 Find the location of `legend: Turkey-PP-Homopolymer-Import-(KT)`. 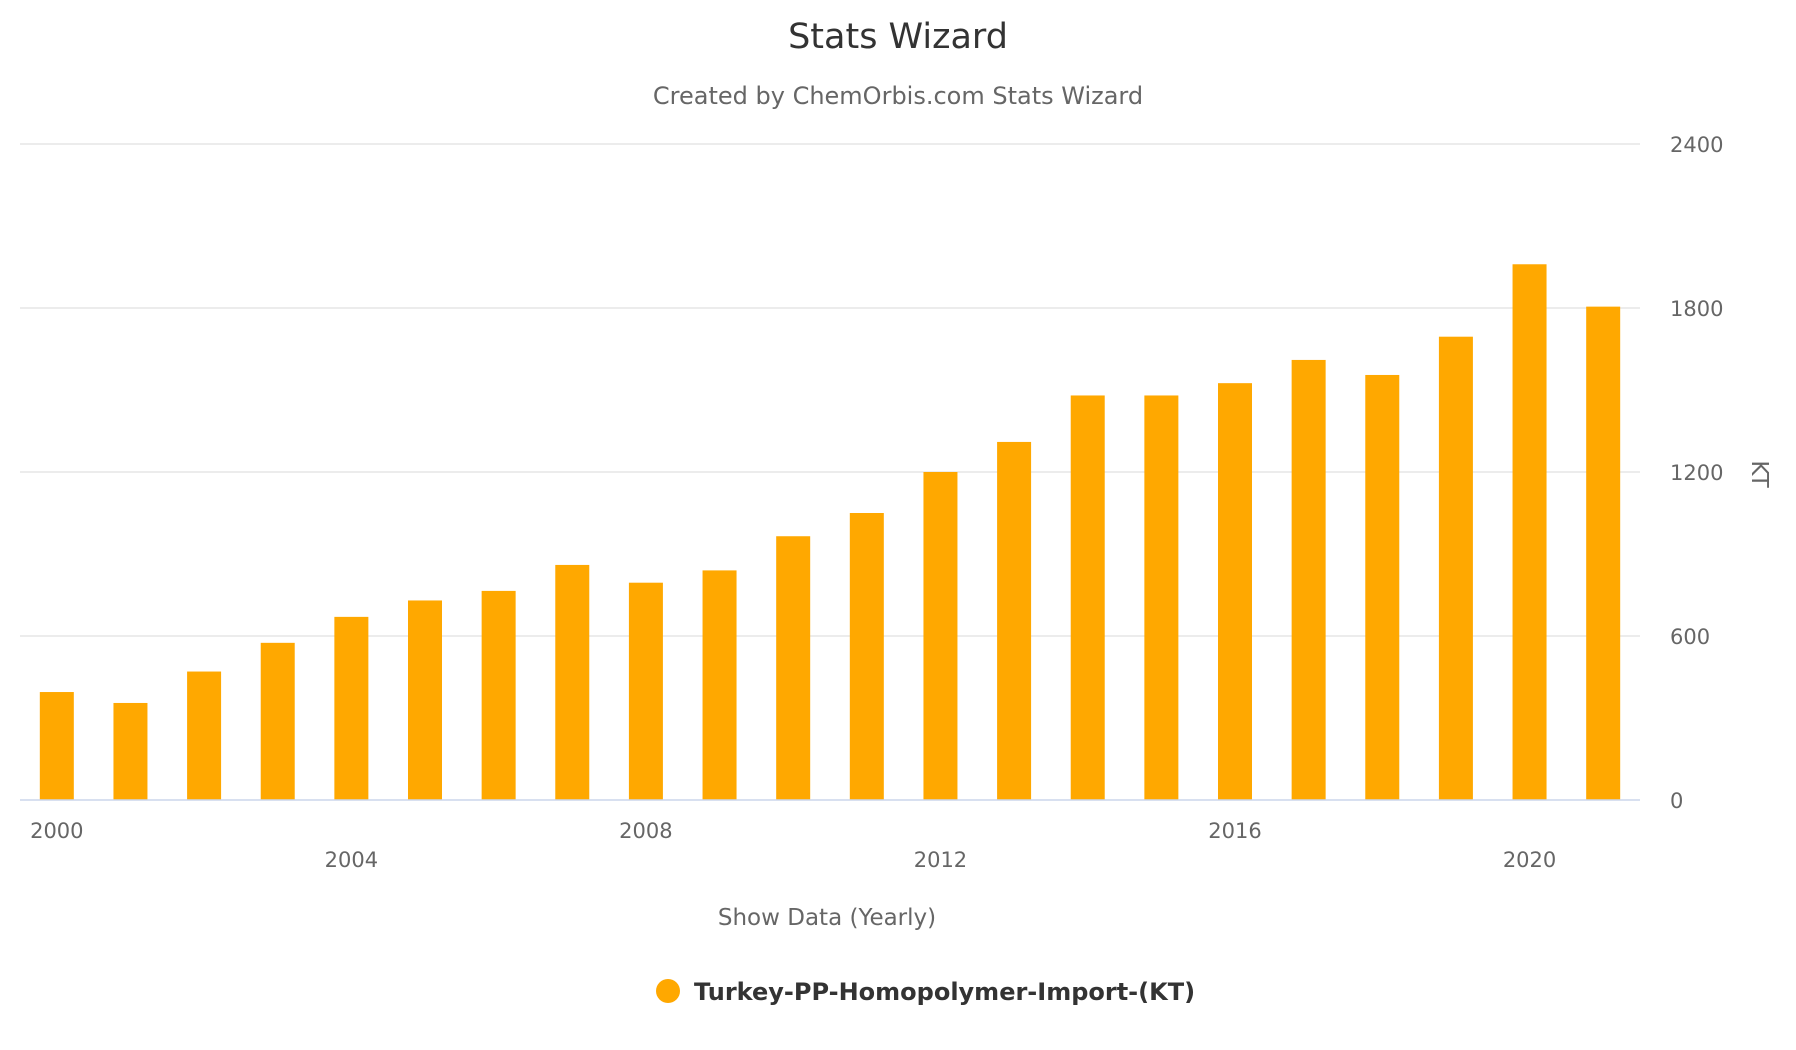

legend: Turkey-PP-Homopolymer-Import-(KT) is located at coordinates (925, 992).